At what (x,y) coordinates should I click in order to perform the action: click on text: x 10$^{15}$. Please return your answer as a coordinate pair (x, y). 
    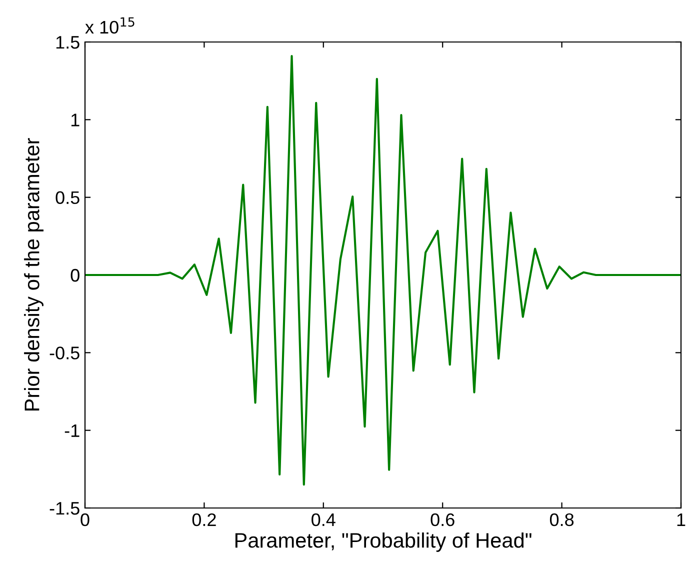
    Looking at the image, I should click on (109, 25).